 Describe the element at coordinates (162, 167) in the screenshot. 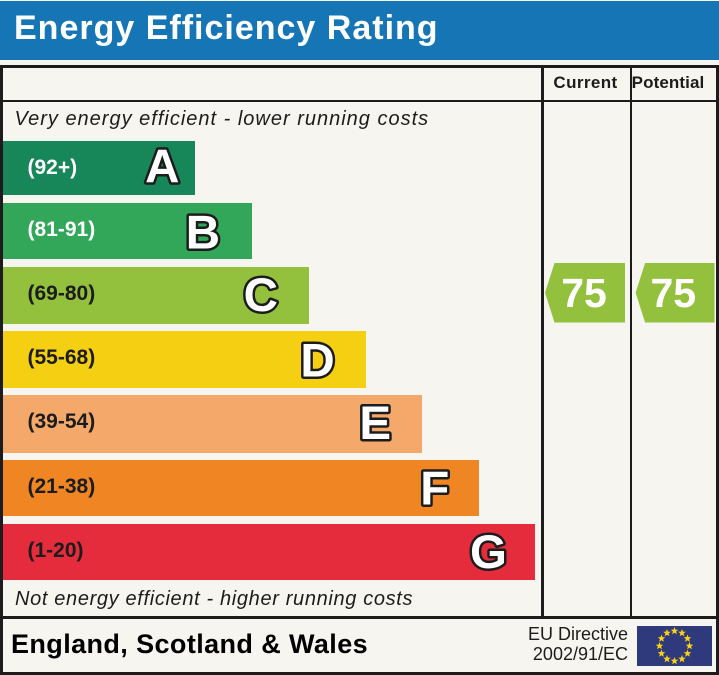

I see `svg-text: A` at that location.